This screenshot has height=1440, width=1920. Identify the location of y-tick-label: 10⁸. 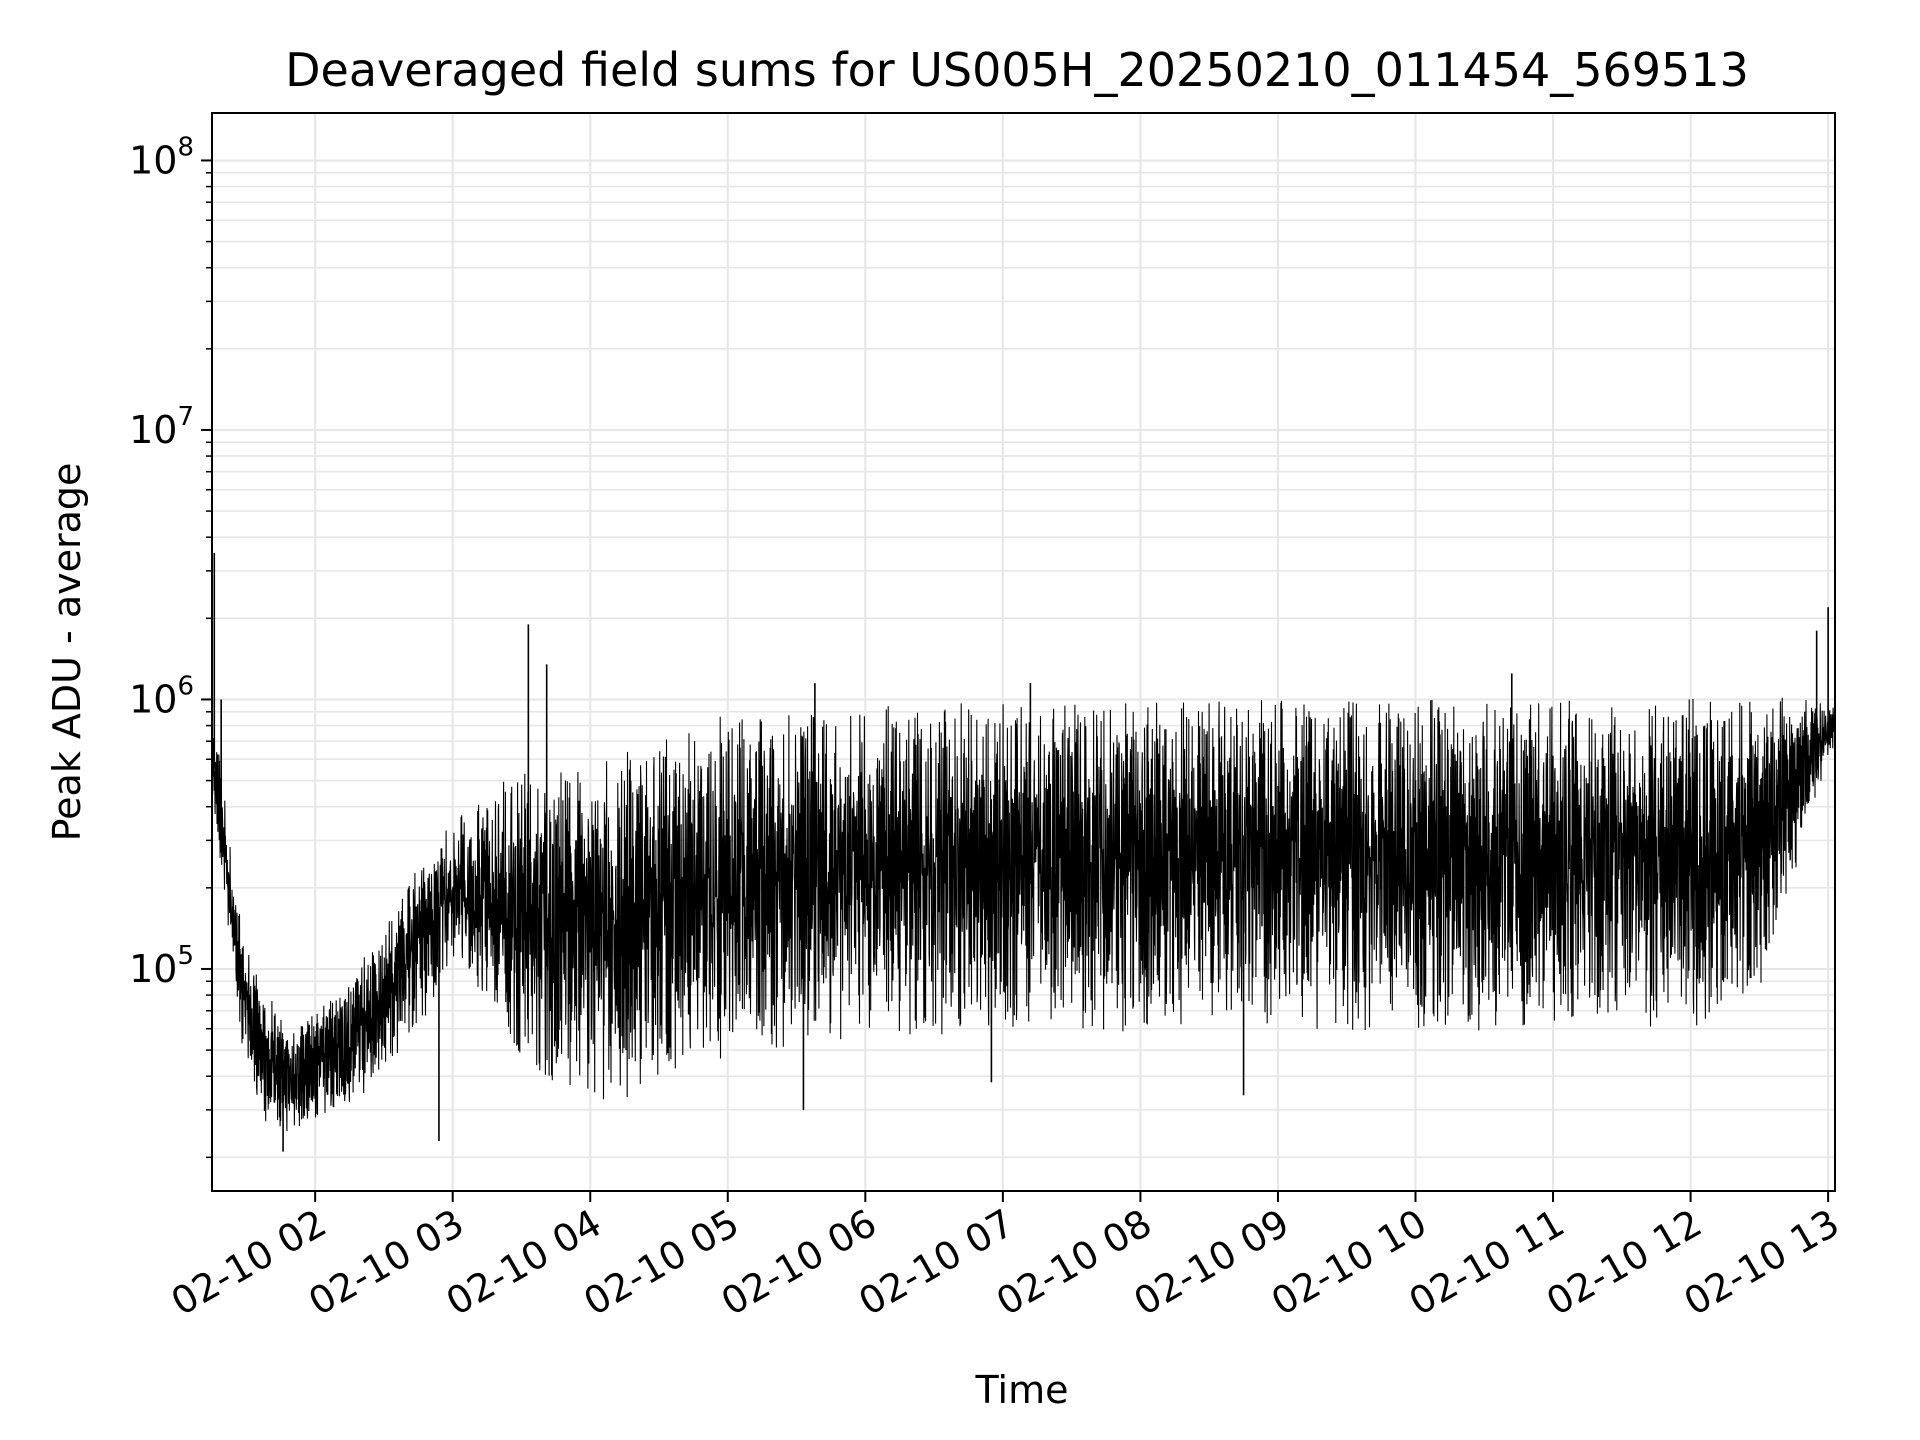
(161, 157).